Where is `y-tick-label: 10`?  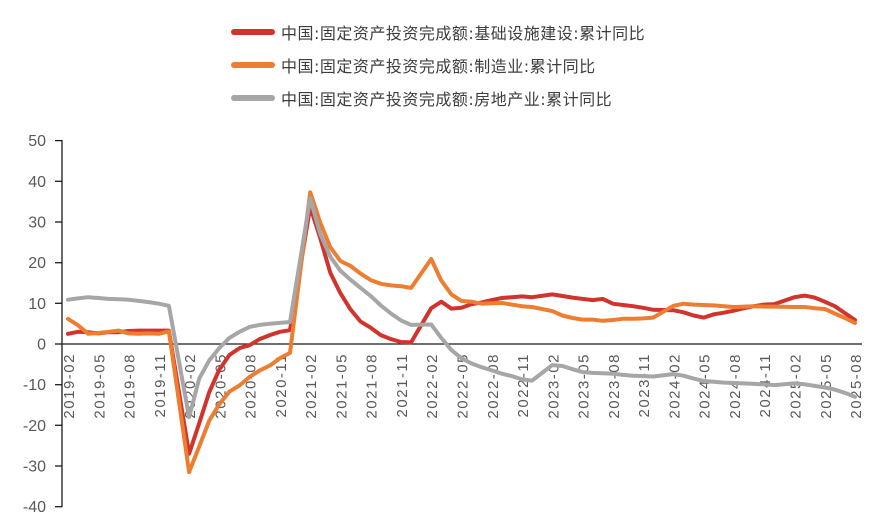 y-tick-label: 10 is located at coordinates (37, 304).